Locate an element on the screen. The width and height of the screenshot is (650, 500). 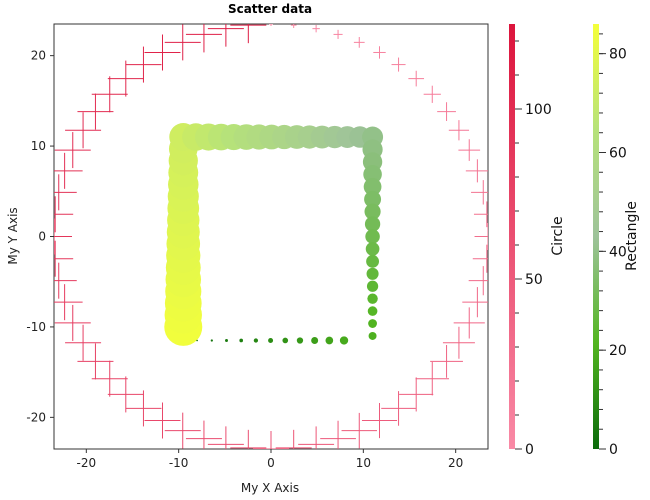
y-axis: -20 -10 0 10 20 is located at coordinates (40, 236).